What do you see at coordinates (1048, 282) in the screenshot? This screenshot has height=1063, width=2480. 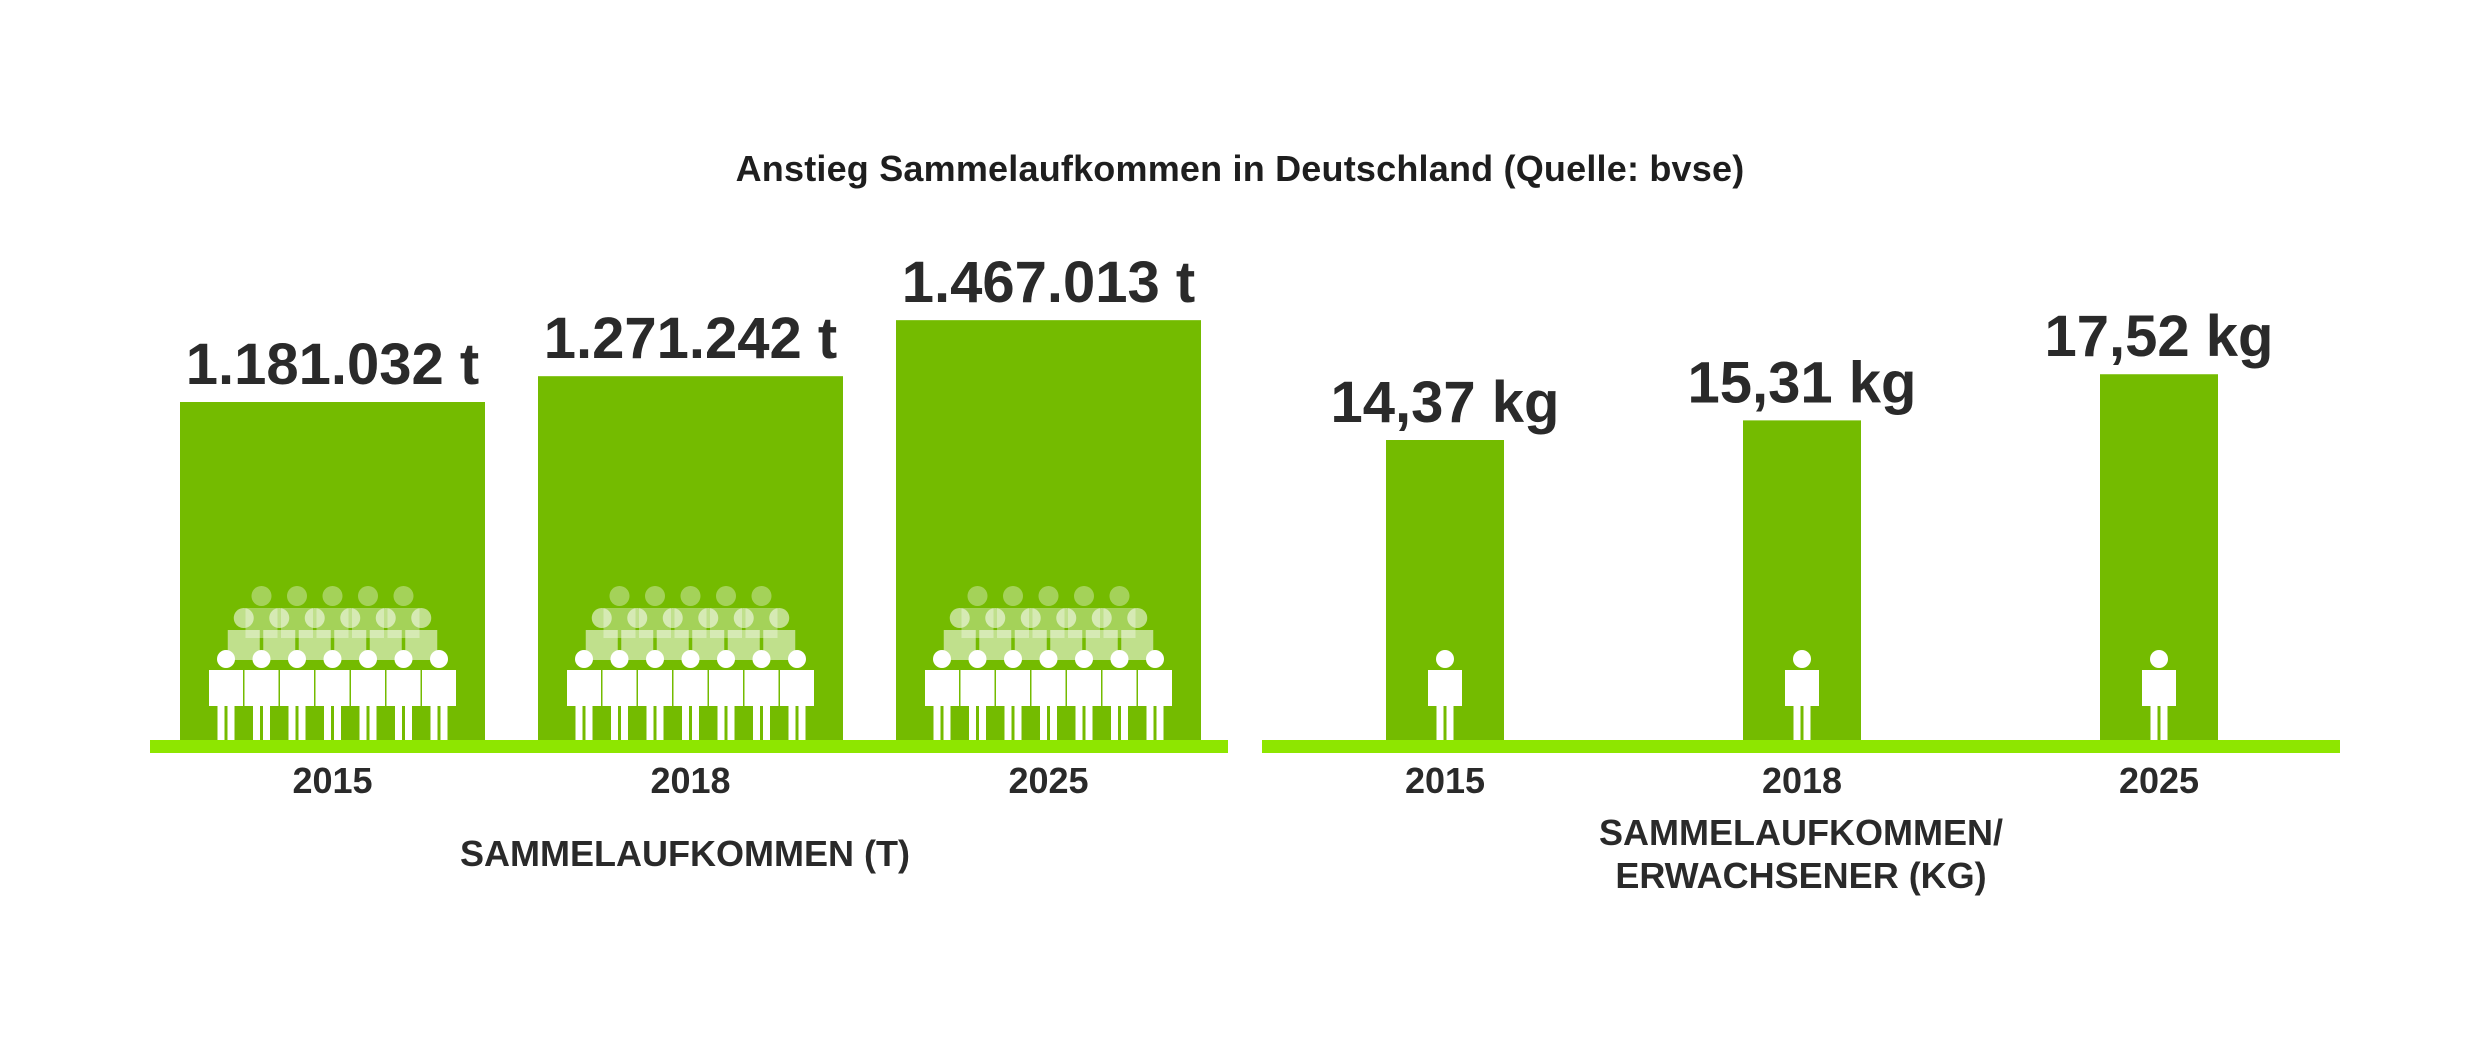 I see `value-label: 1.467.013 t` at bounding box center [1048, 282].